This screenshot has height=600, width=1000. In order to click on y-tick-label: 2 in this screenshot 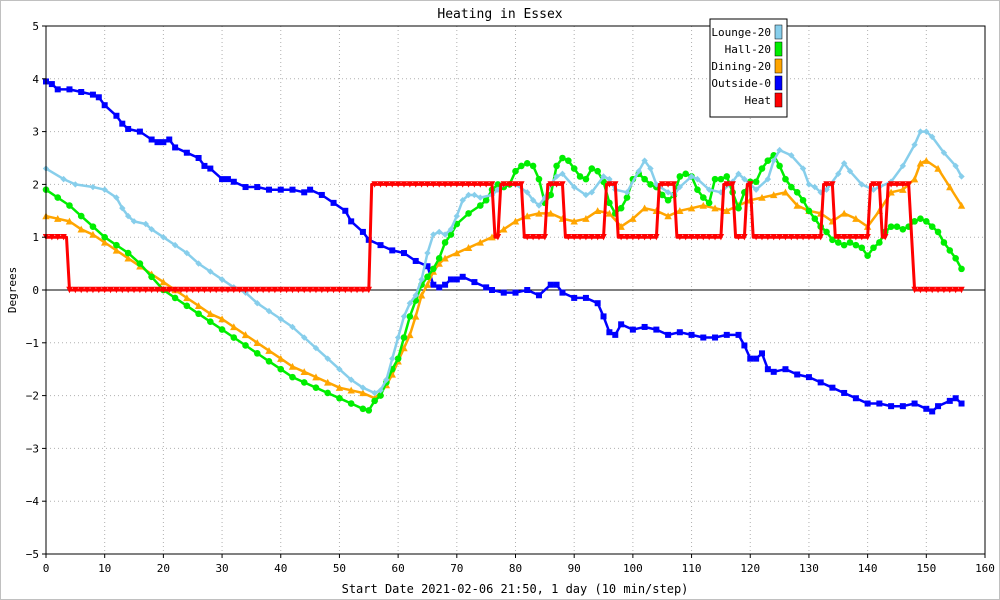, I will do `click(35, 184)`.